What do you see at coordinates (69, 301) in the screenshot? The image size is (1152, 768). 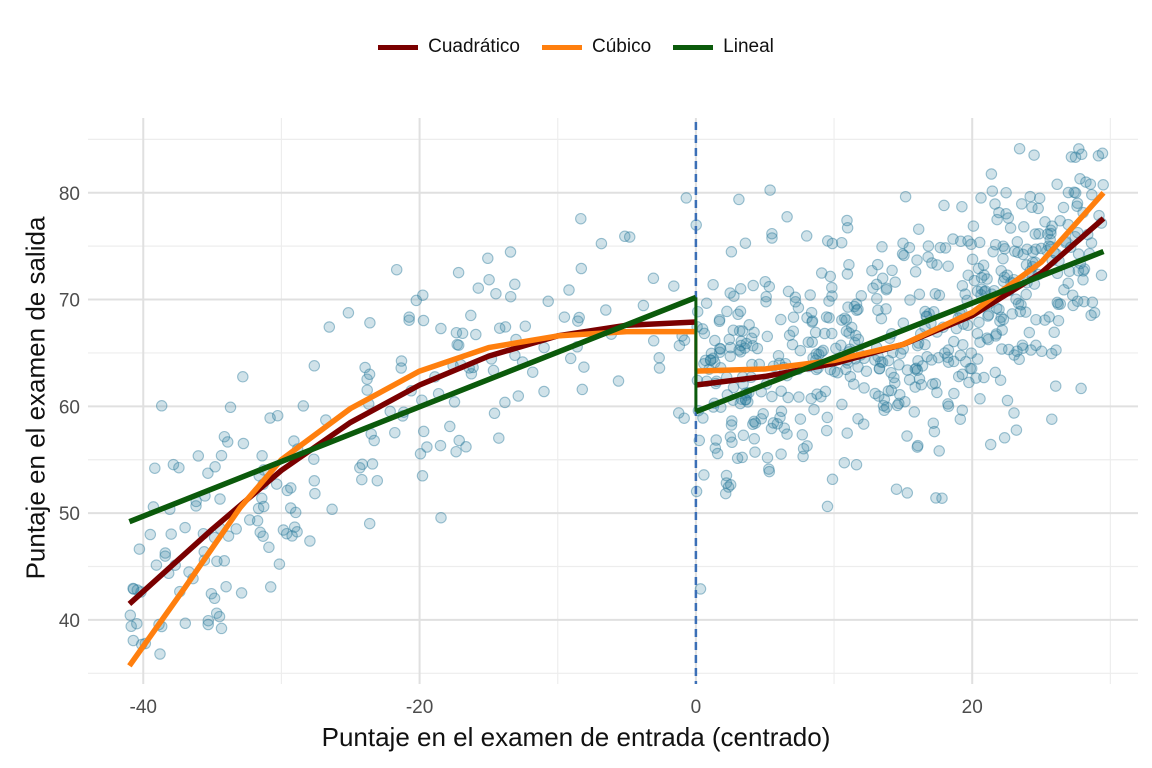 I see `y-tick-label: 70` at bounding box center [69, 301].